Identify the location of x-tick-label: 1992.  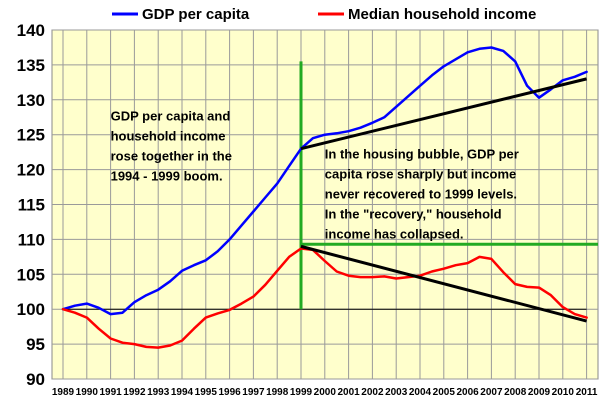
(134, 392).